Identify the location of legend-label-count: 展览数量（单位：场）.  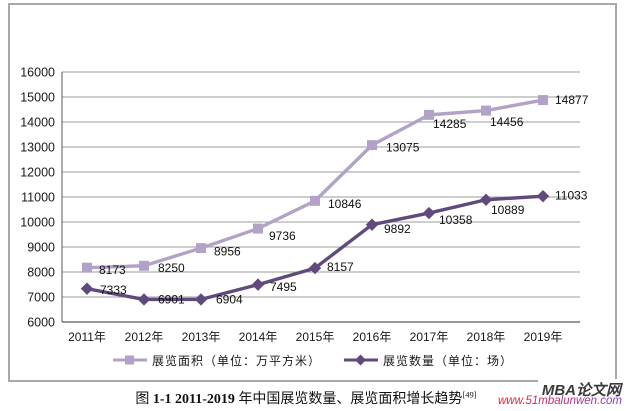
(448, 360).